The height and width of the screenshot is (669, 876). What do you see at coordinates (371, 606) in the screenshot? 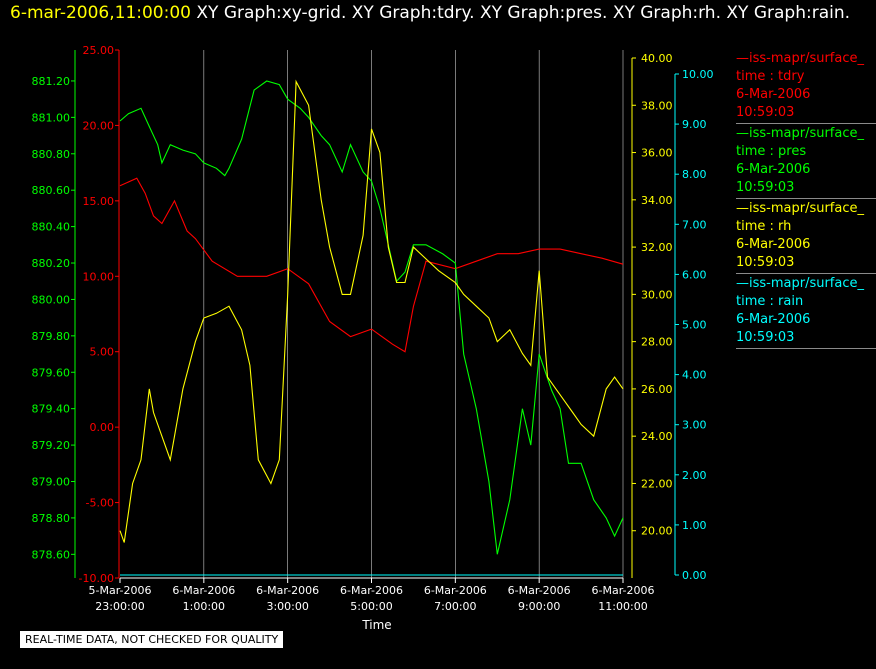
I see `x-tick-label-time: 5:00:00` at bounding box center [371, 606].